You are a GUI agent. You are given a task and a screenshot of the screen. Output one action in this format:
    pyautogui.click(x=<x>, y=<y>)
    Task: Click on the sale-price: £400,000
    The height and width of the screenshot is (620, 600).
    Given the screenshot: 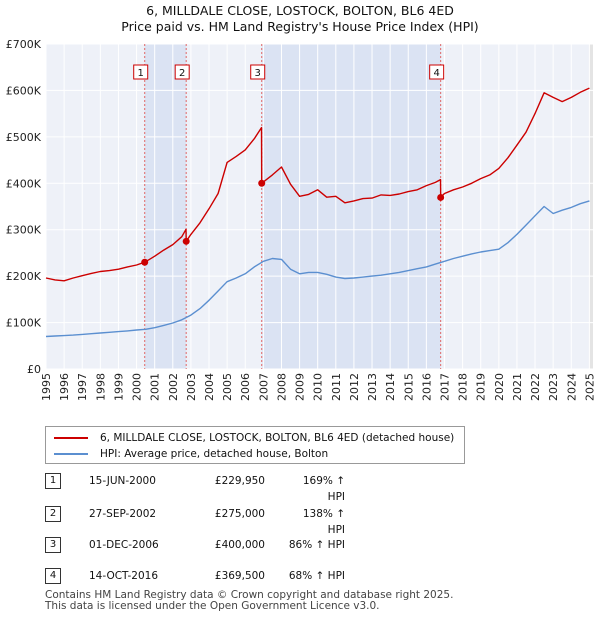 What is the action you would take?
    pyautogui.click(x=239, y=545)
    